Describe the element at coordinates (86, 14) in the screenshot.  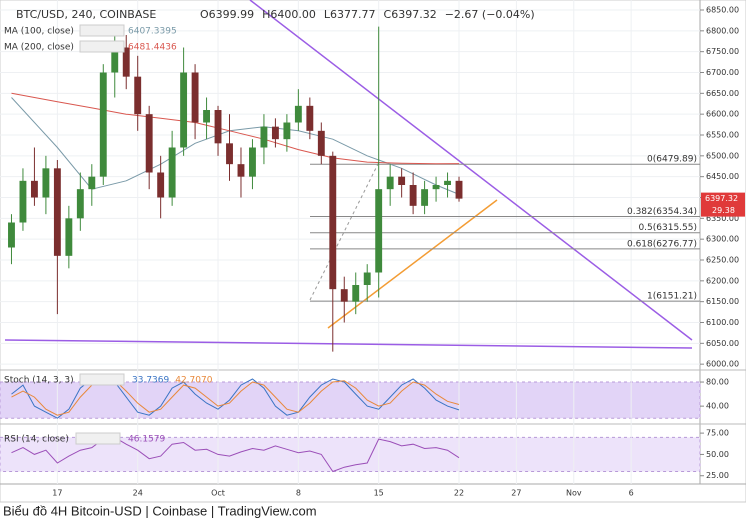
I see `title: BTC/USD, 240, COINBASE` at that location.